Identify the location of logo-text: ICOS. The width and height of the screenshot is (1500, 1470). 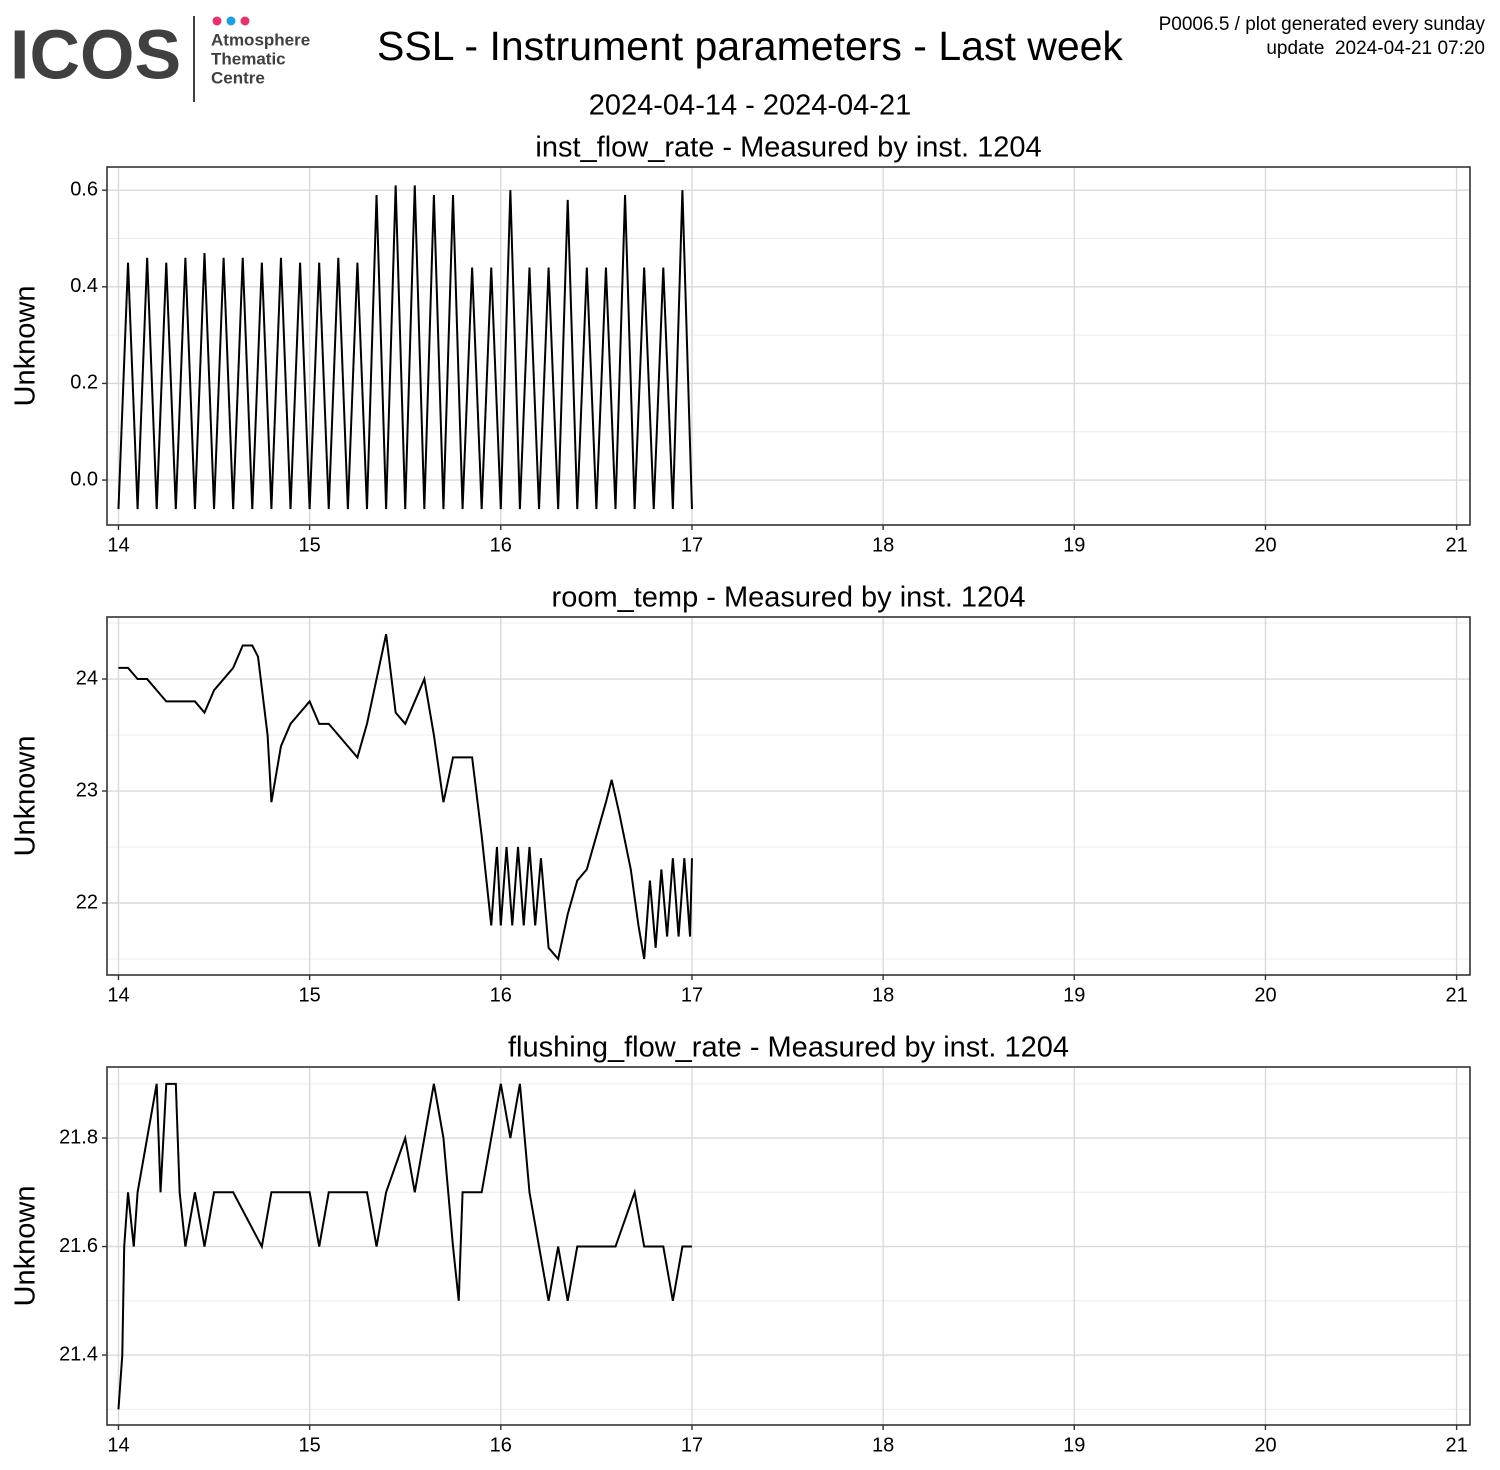
(95, 54).